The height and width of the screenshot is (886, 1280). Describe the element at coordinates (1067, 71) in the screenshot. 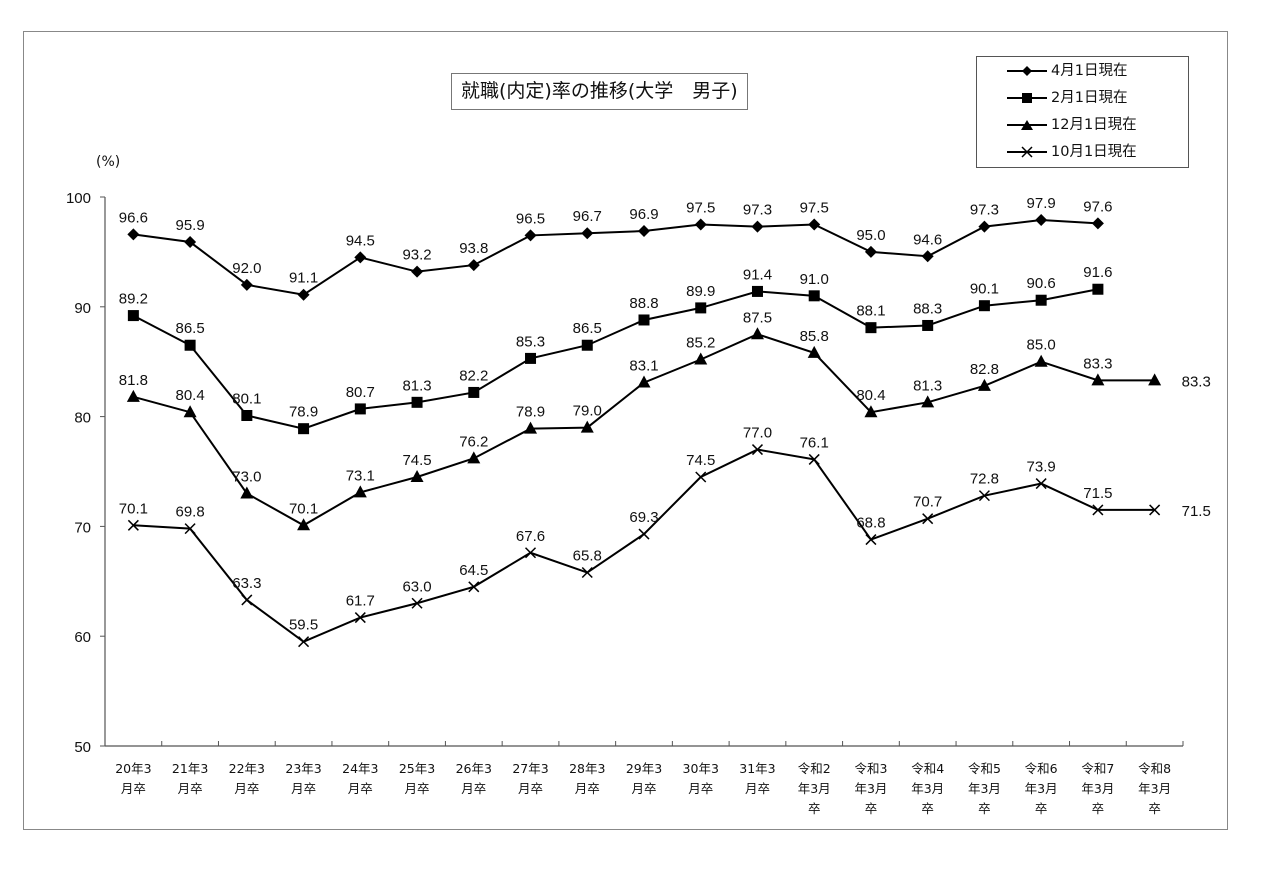

I see `legend-item-apr1: 4月1日現在` at that location.